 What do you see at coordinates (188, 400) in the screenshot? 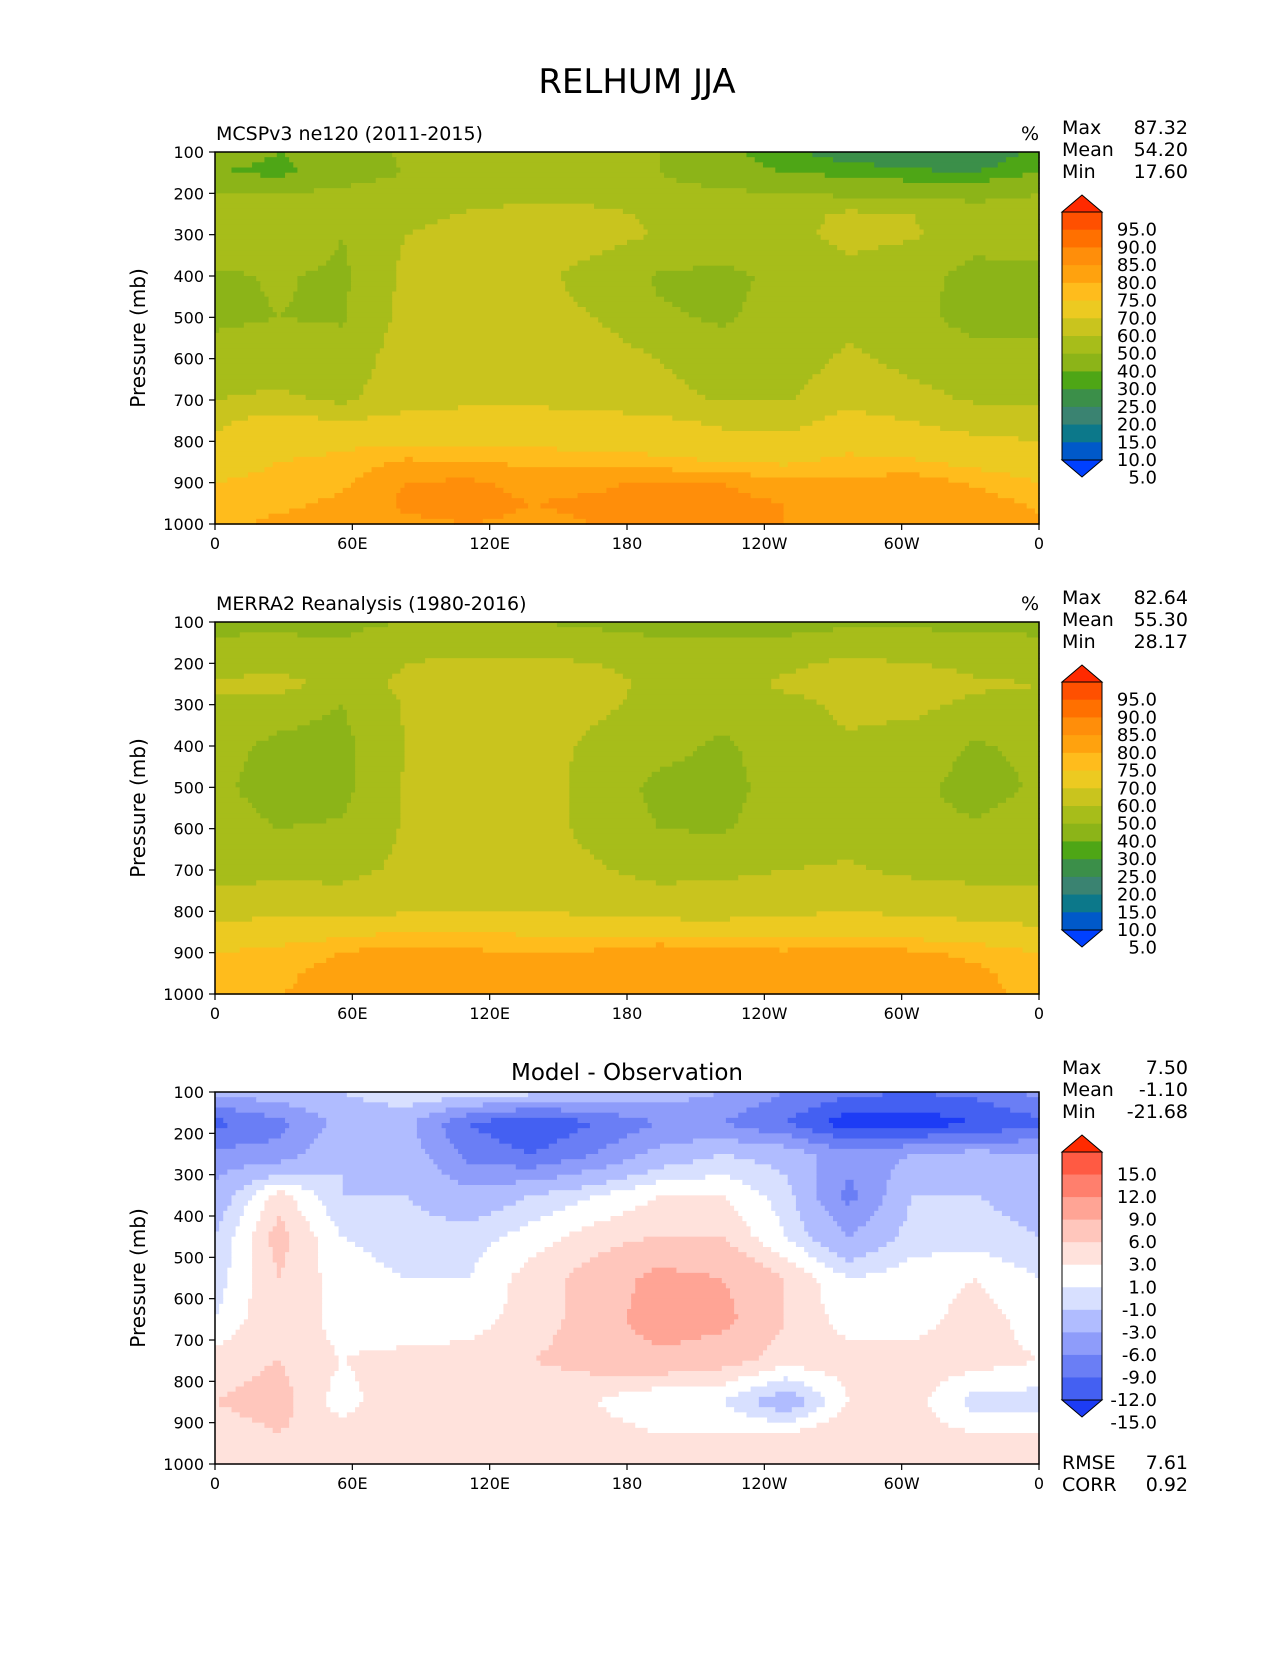
I see `y-tick-label: 700` at bounding box center [188, 400].